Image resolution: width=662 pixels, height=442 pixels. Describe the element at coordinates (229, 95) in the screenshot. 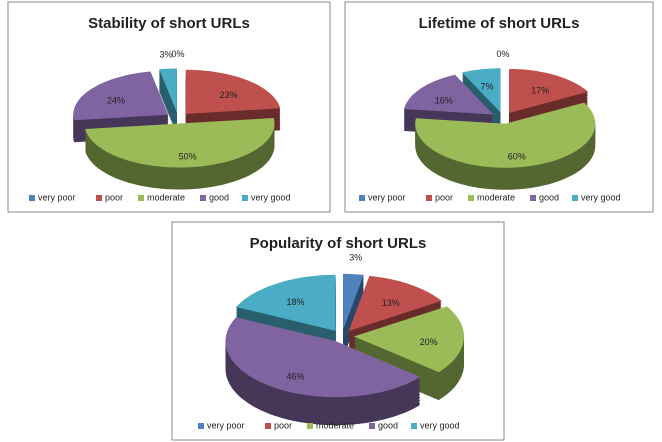

I see `data-label: 23%` at that location.